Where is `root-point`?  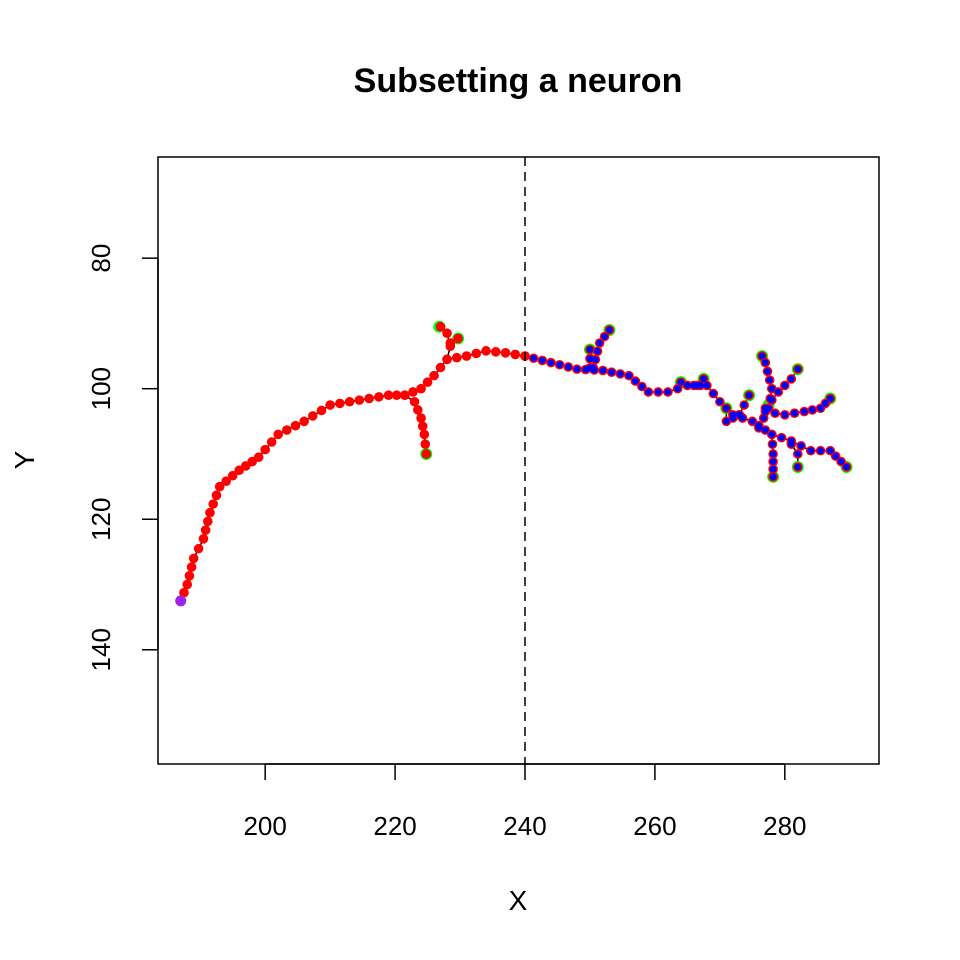 root-point is located at coordinates (181, 601).